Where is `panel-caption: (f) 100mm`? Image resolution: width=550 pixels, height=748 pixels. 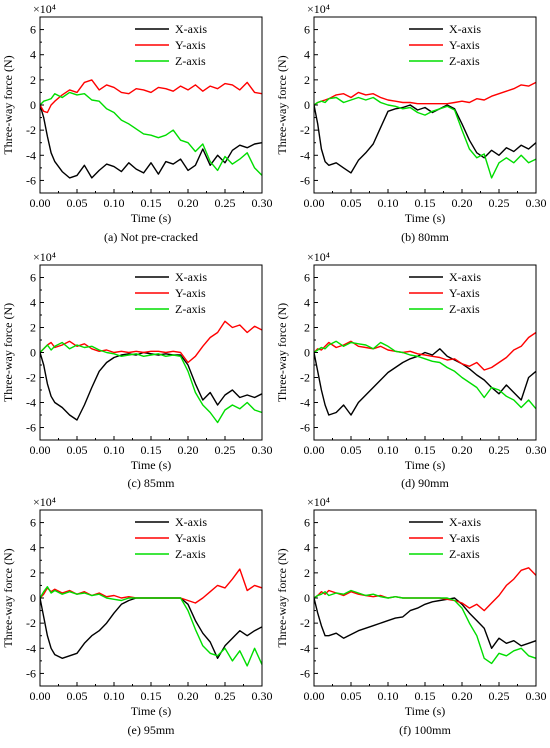
panel-caption: (f) 100mm is located at coordinates (425, 730).